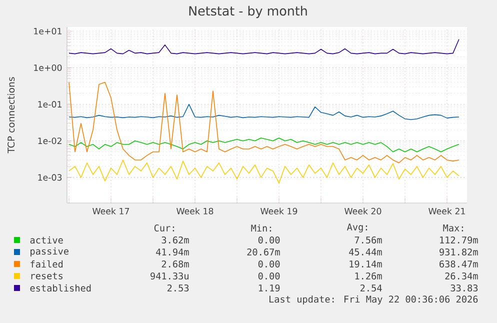 The image size is (497, 323). I want to click on y-tick-label: 1e+01, so click(48, 31).